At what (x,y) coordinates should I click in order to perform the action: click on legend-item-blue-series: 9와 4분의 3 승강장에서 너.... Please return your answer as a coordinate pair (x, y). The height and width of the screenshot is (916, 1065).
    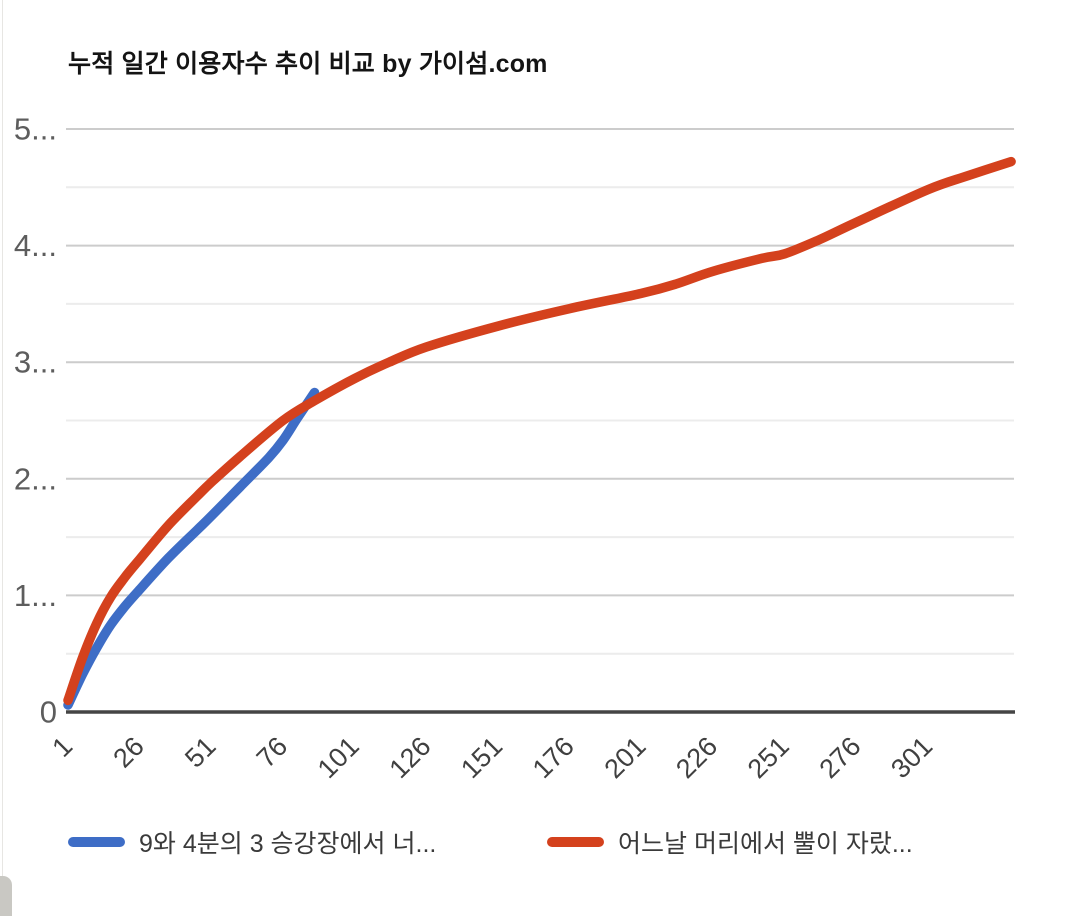
    Looking at the image, I should click on (252, 842).